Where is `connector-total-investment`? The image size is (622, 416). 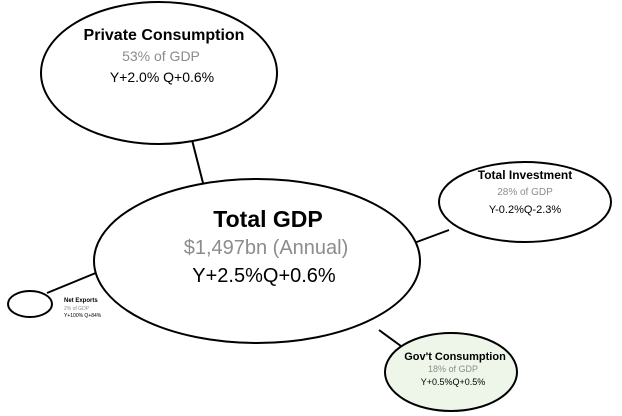 connector-total-investment is located at coordinates (431, 236).